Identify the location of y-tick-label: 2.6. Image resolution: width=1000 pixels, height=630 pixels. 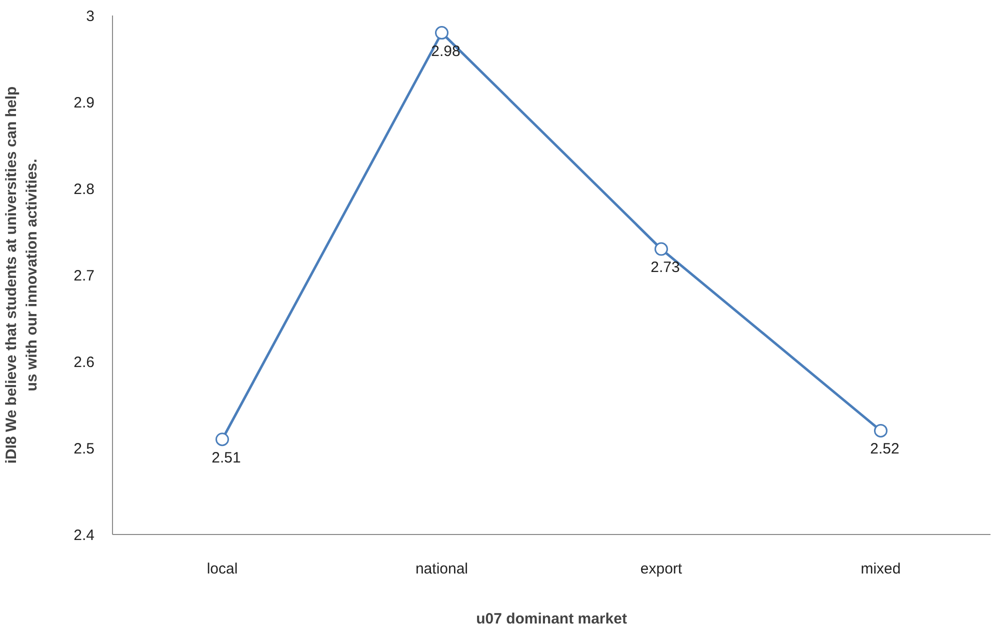
(84, 362).